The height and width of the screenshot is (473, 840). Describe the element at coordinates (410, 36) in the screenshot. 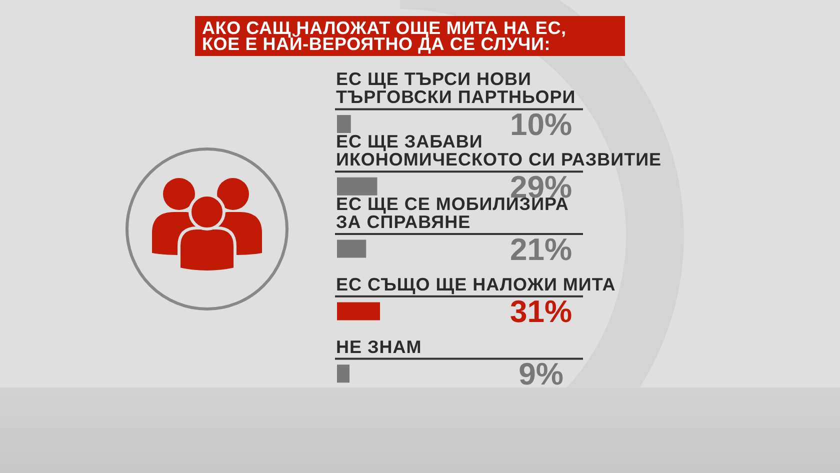

I see `chart-title: АКО САЩ НАЛОЖАТ ОЩЕ МИТА НА ЕС, КОЕ Е НАЙ-ВЕРОЯТНО ДА СЕ СЛУЧИ:` at that location.